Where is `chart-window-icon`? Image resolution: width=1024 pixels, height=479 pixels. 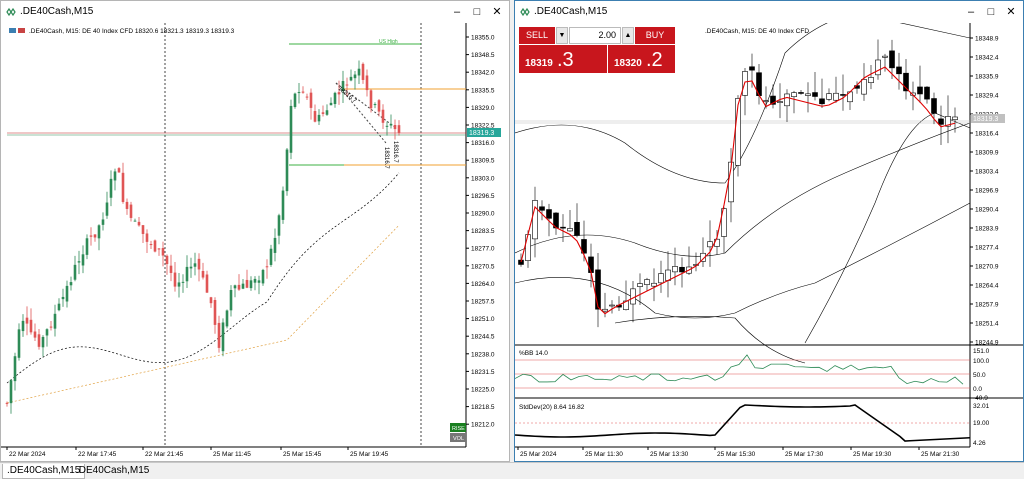 chart-window-icon is located at coordinates (11, 12).